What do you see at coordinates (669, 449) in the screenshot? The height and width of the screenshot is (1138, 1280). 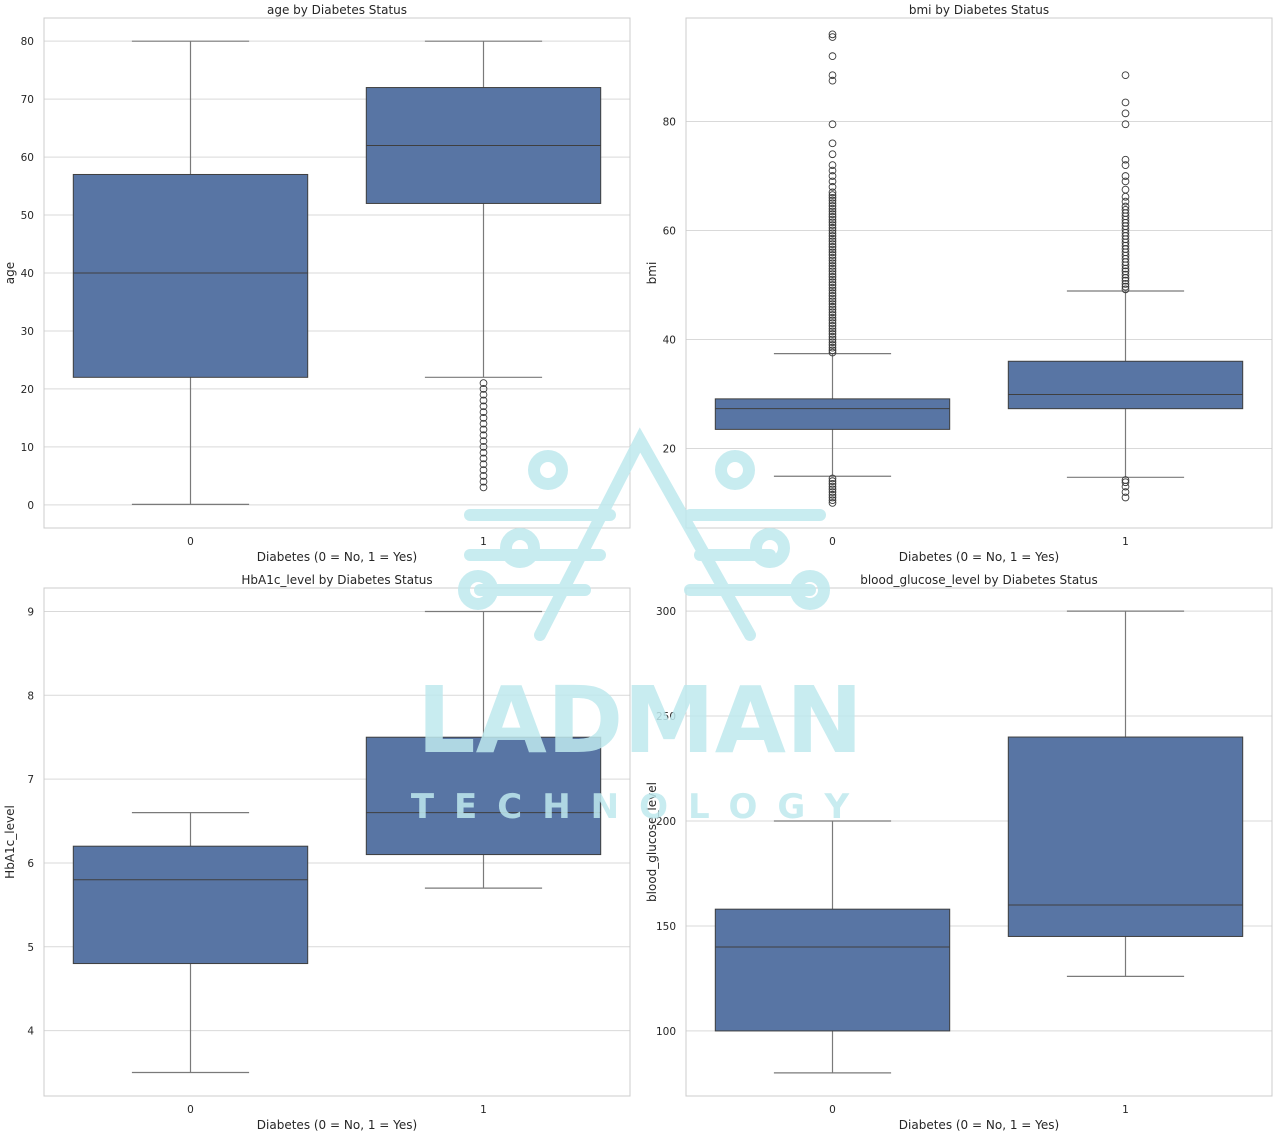 I see `y-tick-label: 20` at bounding box center [669, 449].